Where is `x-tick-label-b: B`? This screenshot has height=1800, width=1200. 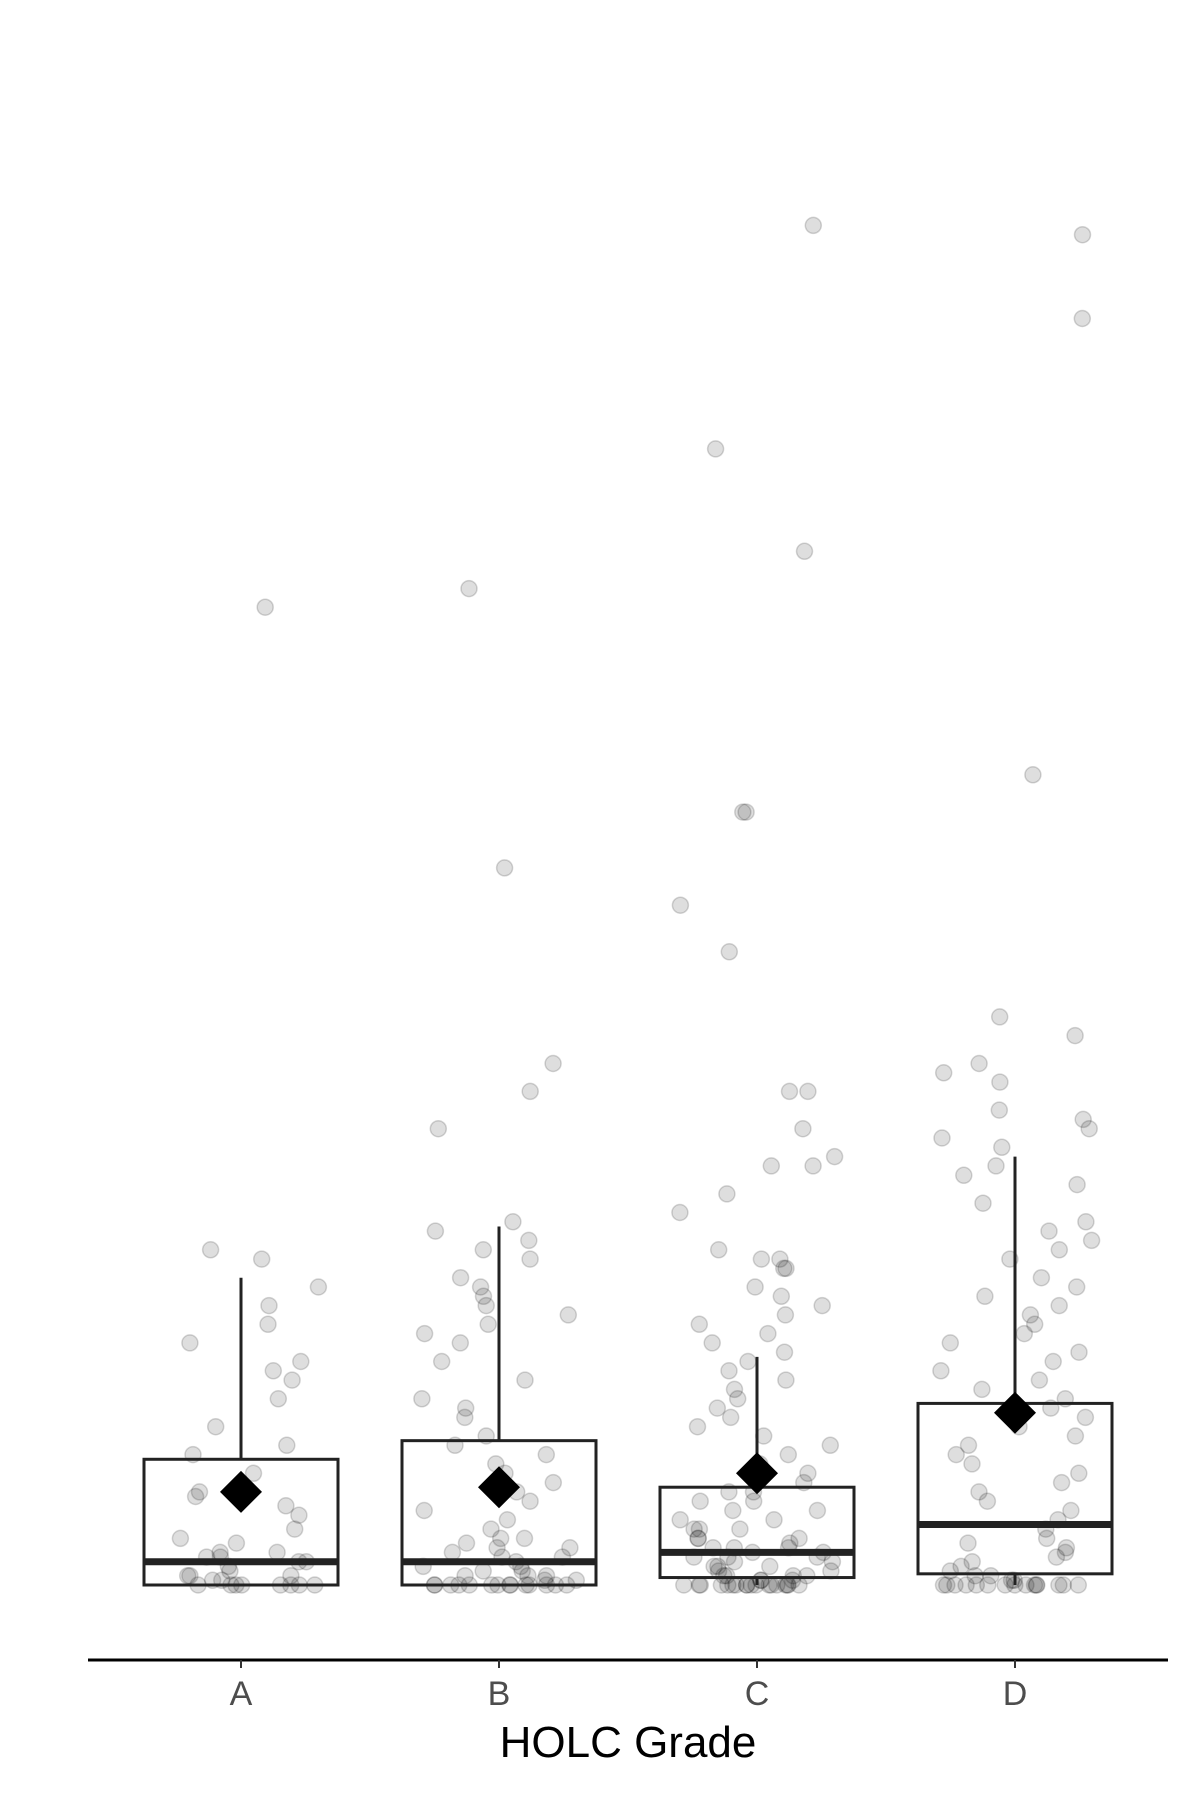 x-tick-label-b: B is located at coordinates (499, 1694).